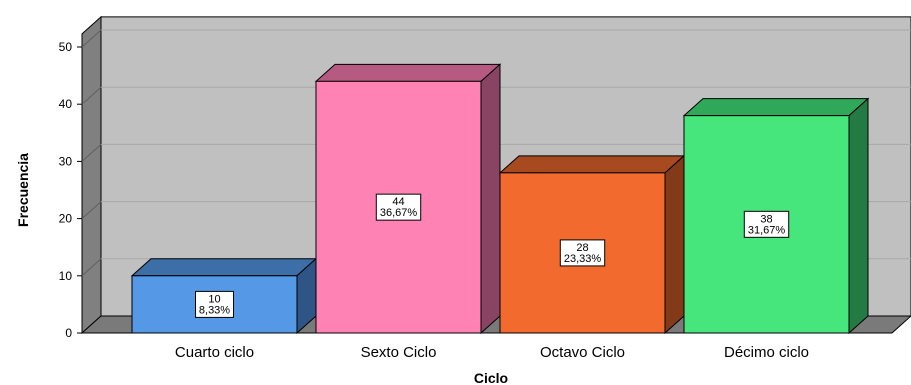 The width and height of the screenshot is (911, 385). What do you see at coordinates (66, 276) in the screenshot?
I see `y-tick-label: 10` at bounding box center [66, 276].